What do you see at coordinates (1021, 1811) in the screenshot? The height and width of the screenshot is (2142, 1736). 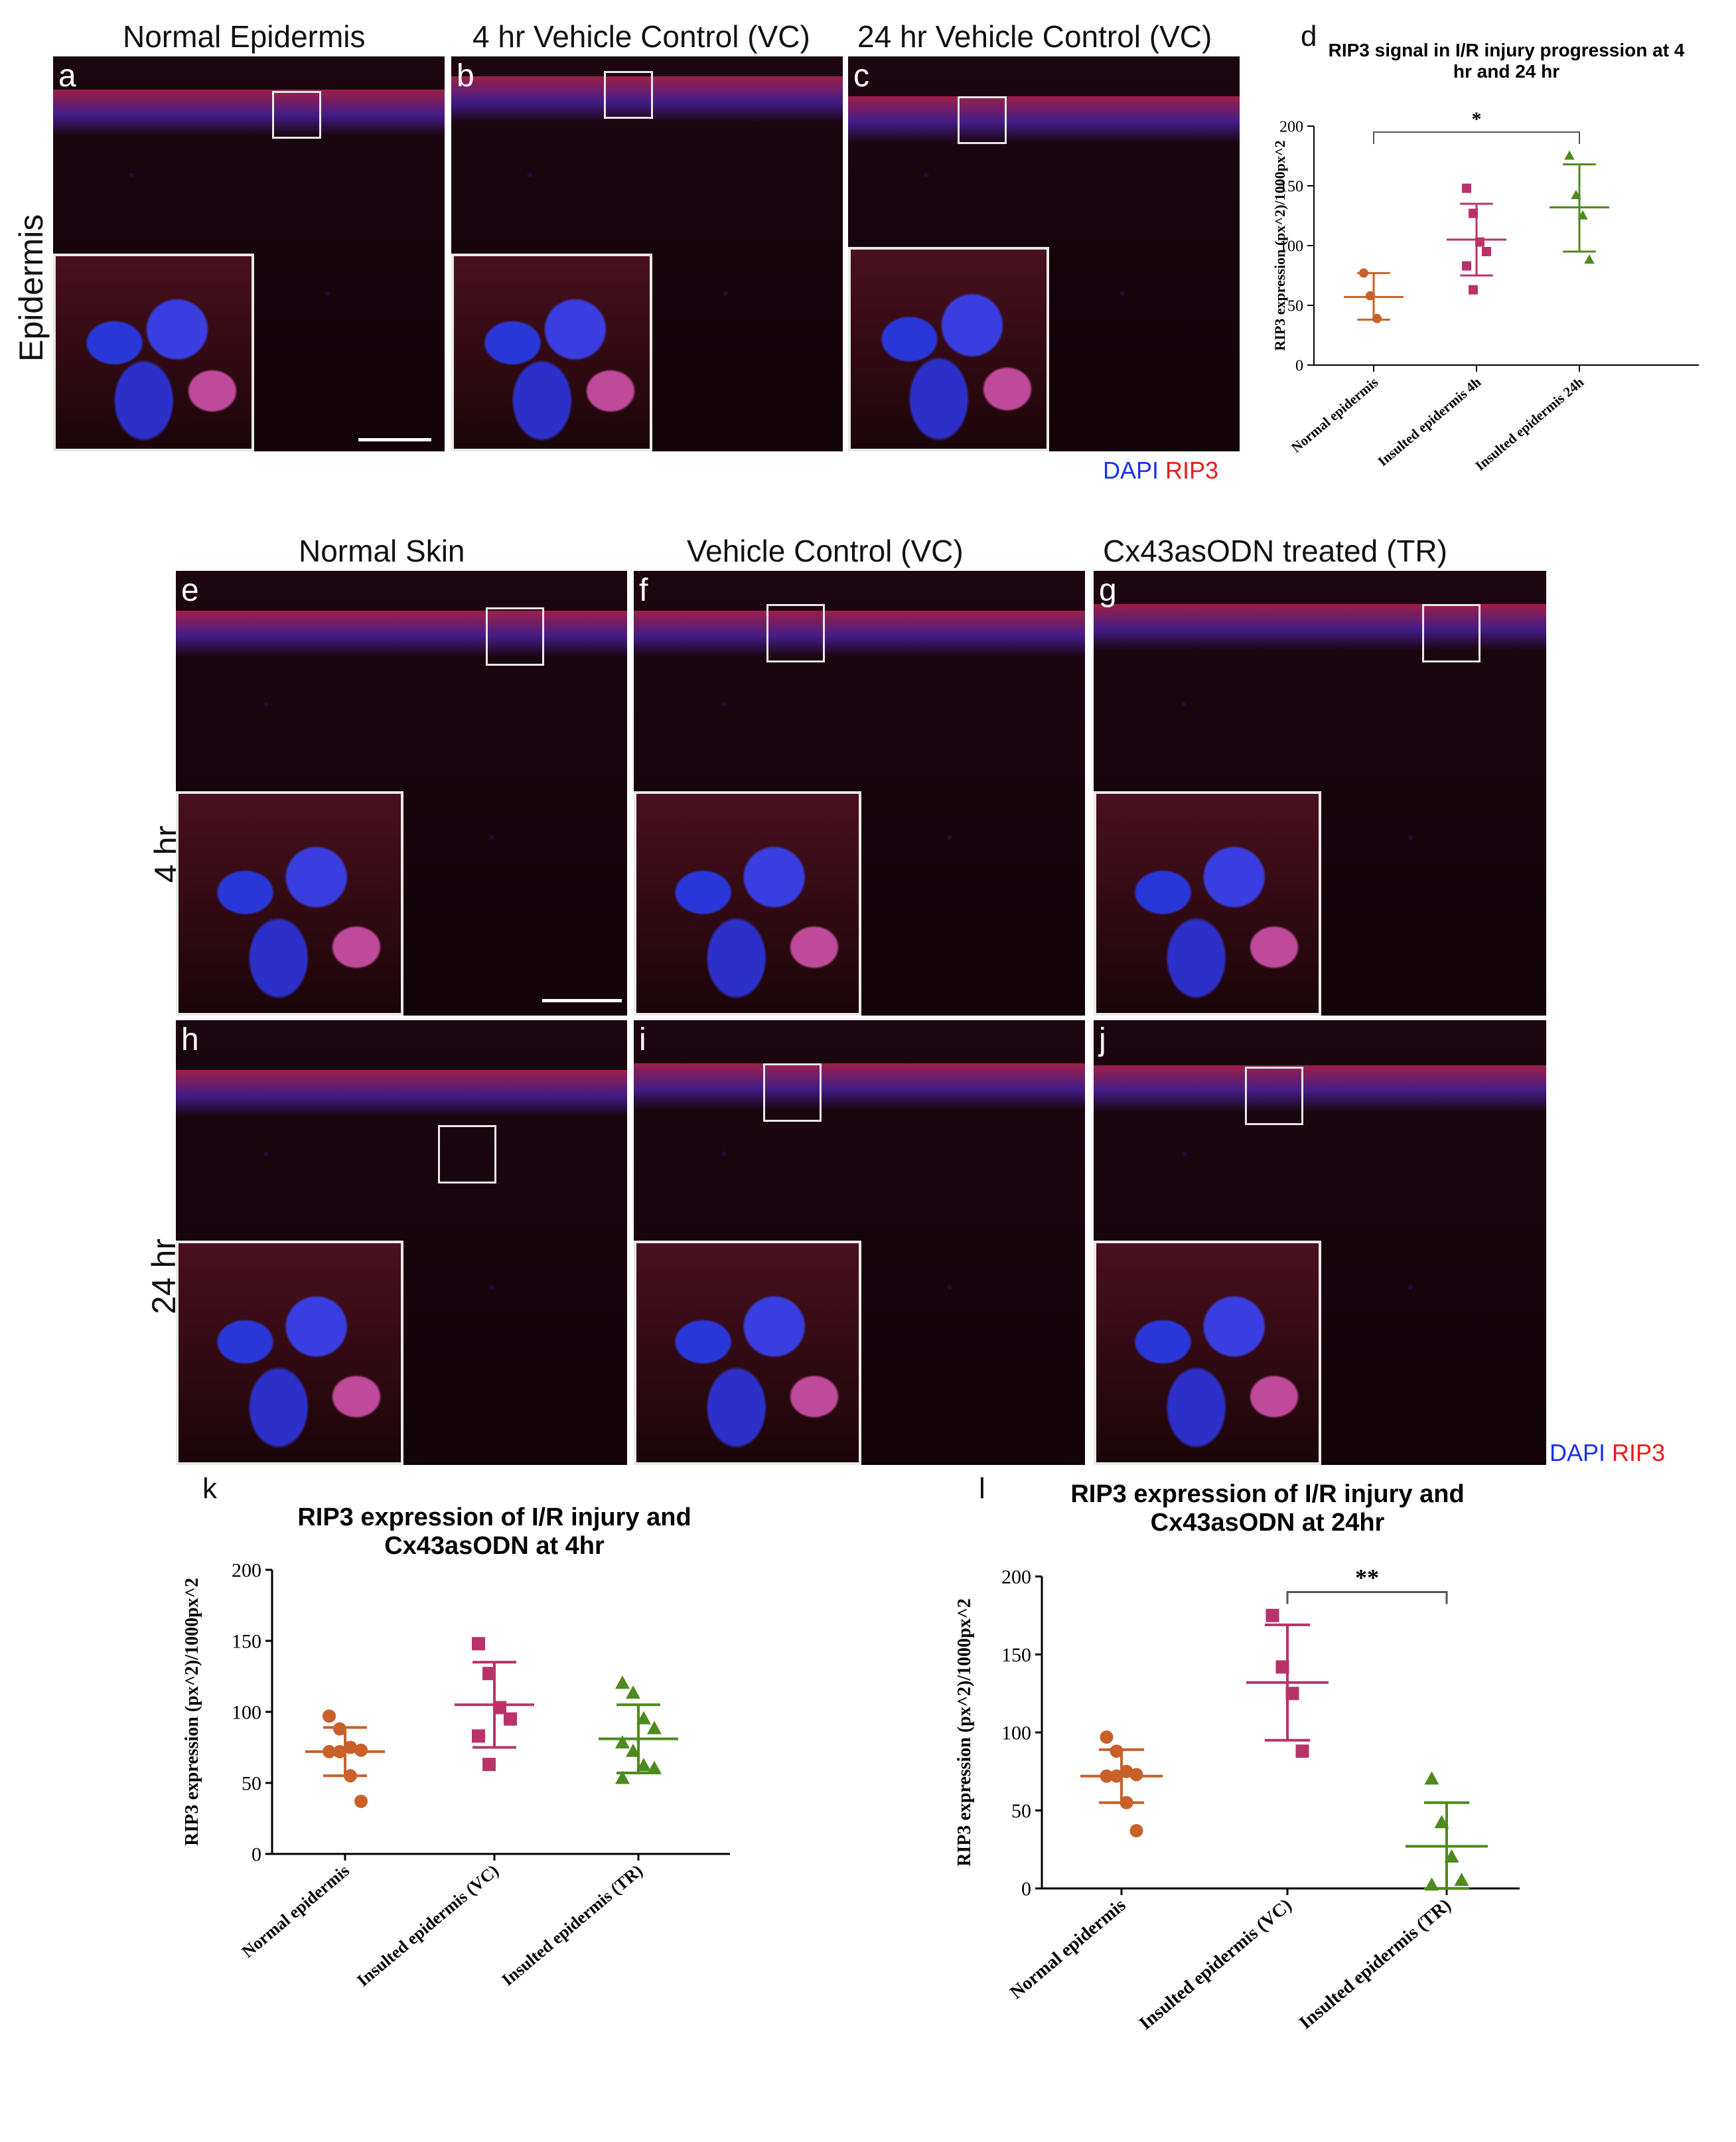 I see `y-tick-label: 50` at bounding box center [1021, 1811].